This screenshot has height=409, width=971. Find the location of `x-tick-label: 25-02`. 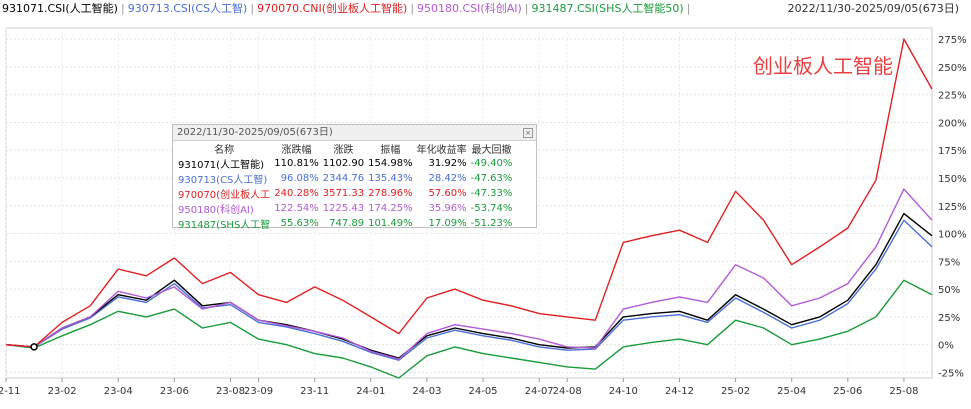

x-tick-label: 25-02 is located at coordinates (735, 391).